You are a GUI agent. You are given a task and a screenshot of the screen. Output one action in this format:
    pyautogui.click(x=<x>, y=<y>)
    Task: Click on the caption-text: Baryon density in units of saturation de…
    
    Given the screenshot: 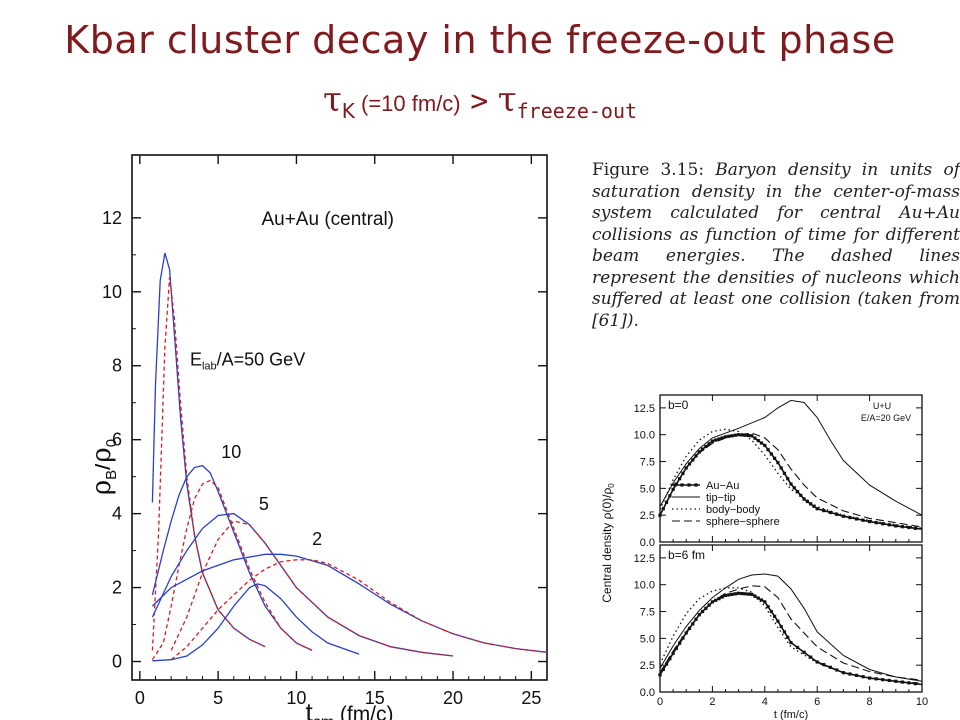 What is the action you would take?
    pyautogui.click(x=776, y=245)
    